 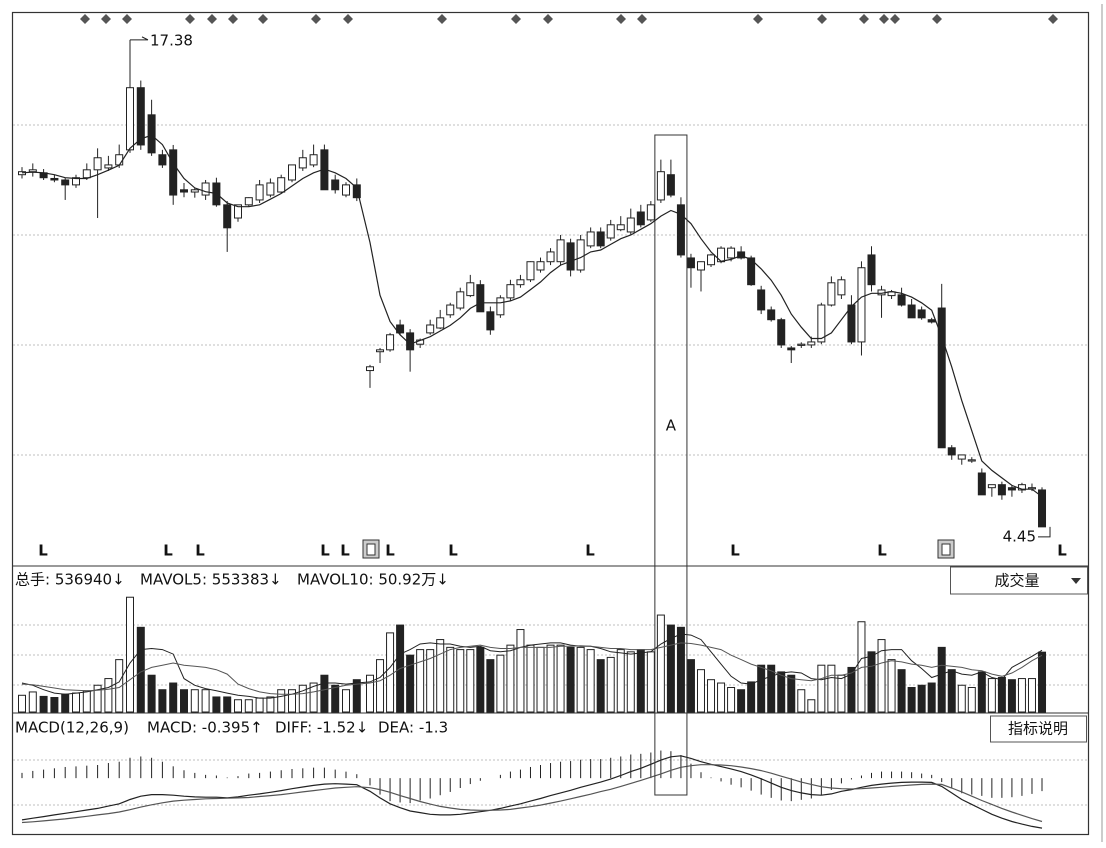 I want to click on help-button-label: 指标说明, so click(x=1038, y=729).